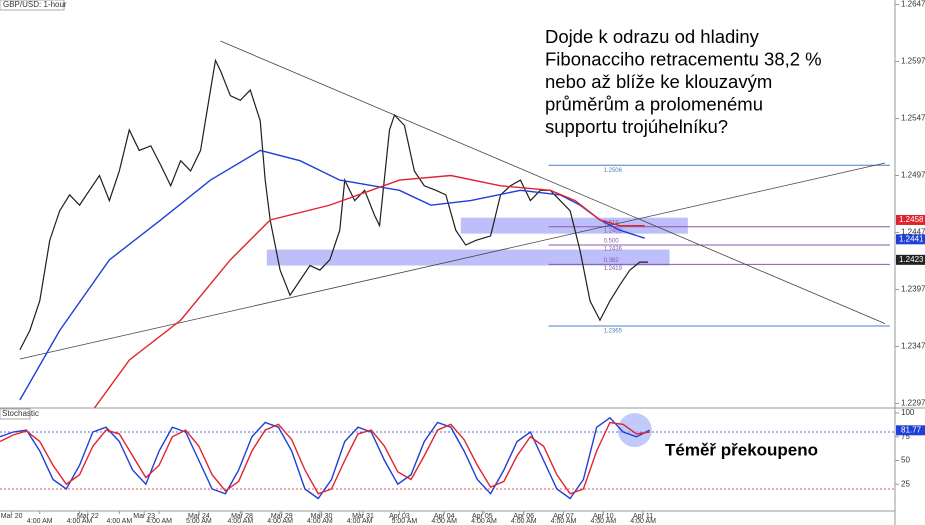 Image resolution: width=925 pixels, height=525 pixels. Describe the element at coordinates (199, 516) in the screenshot. I see `x-tick-label: Mar 24` at that location.